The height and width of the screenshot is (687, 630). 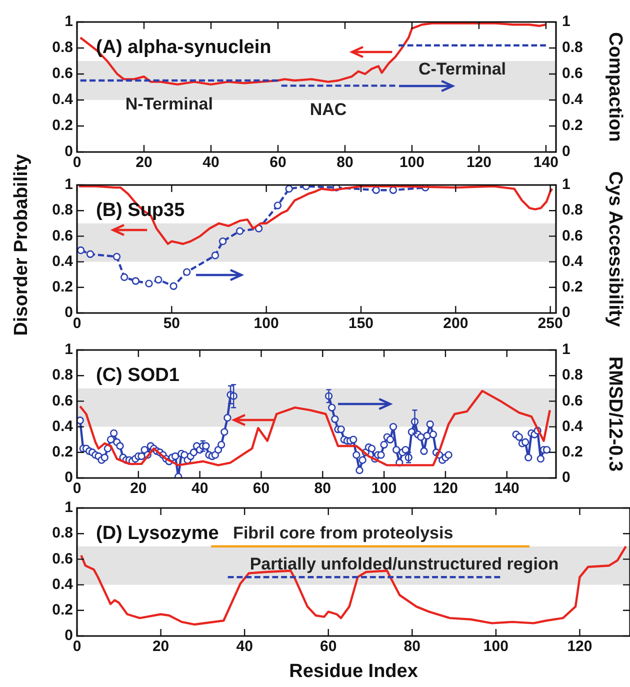 What do you see at coordinates (361, 323) in the screenshot?
I see `x-tick-label: 150` at bounding box center [361, 323].